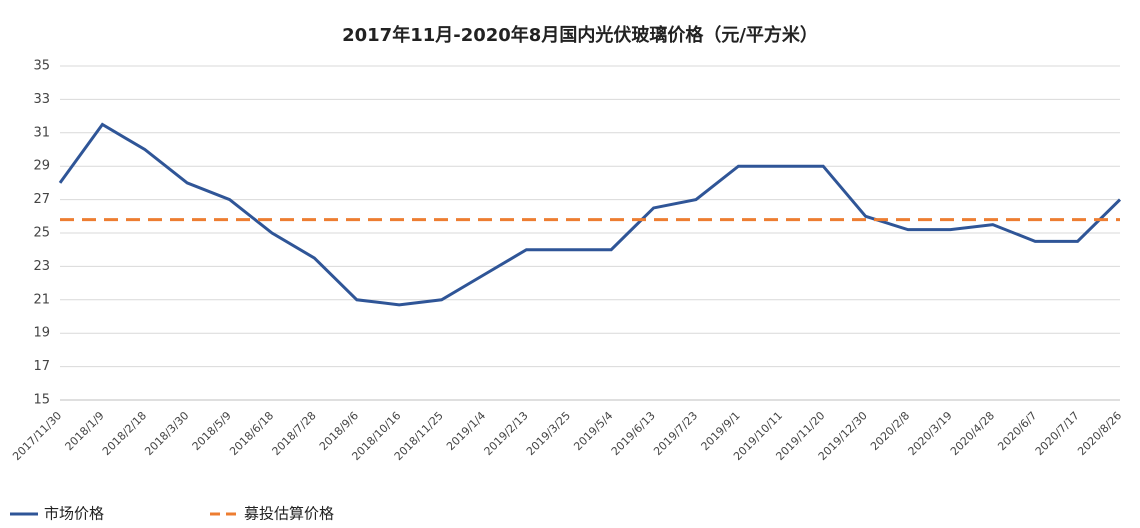 This screenshot has height=528, width=1140. Describe the element at coordinates (1099, 433) in the screenshot. I see `x-tick-label: 2020/8/26` at that location.